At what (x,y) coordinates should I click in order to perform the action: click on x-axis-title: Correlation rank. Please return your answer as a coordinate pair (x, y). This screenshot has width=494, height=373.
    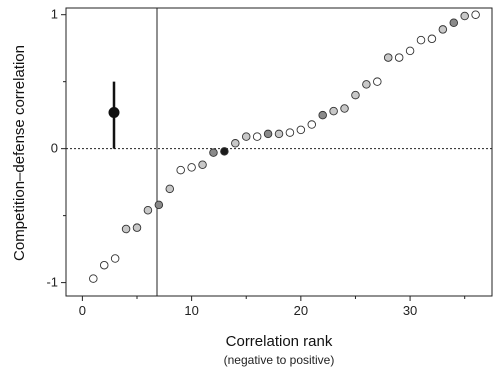
    Looking at the image, I should click on (279, 341).